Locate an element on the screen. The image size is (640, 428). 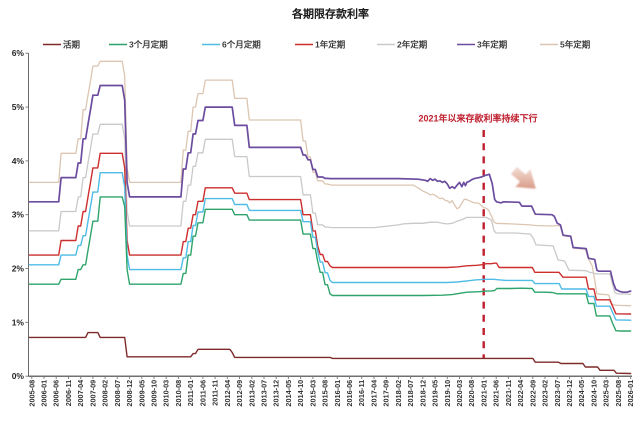
svg-text: 2016-11 is located at coordinates (361, 393).